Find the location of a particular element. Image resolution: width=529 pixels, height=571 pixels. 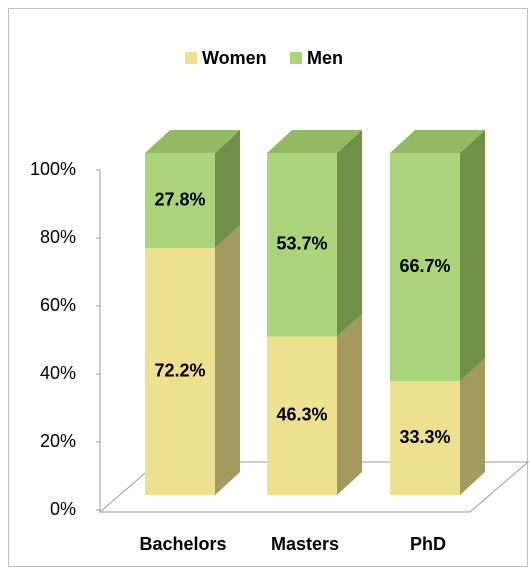

x-tick-label: PhD is located at coordinates (428, 544).